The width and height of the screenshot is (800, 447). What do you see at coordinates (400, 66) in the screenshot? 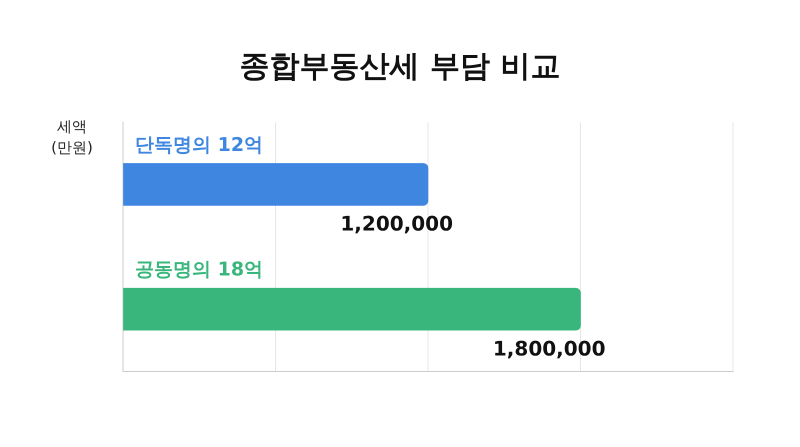
I see `chart-title: 종합부동산세 부담 비교` at bounding box center [400, 66].